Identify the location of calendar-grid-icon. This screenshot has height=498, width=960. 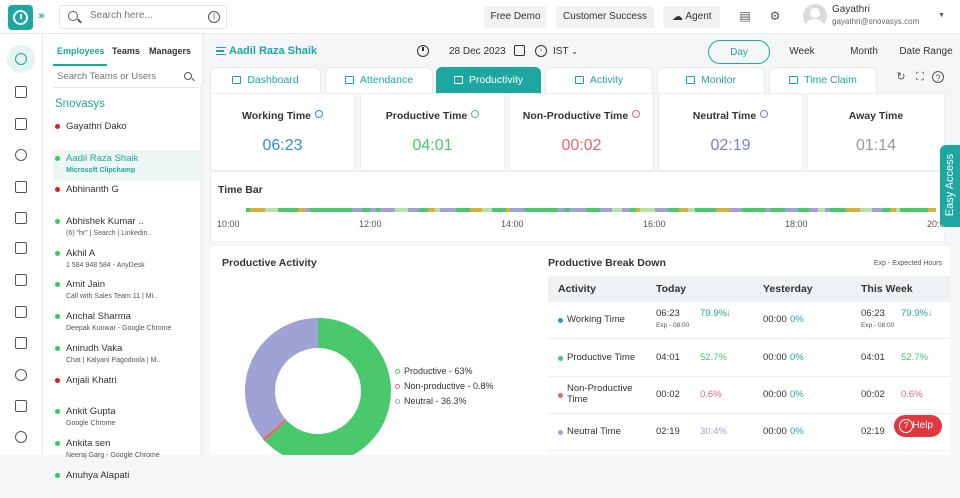
(21, 124).